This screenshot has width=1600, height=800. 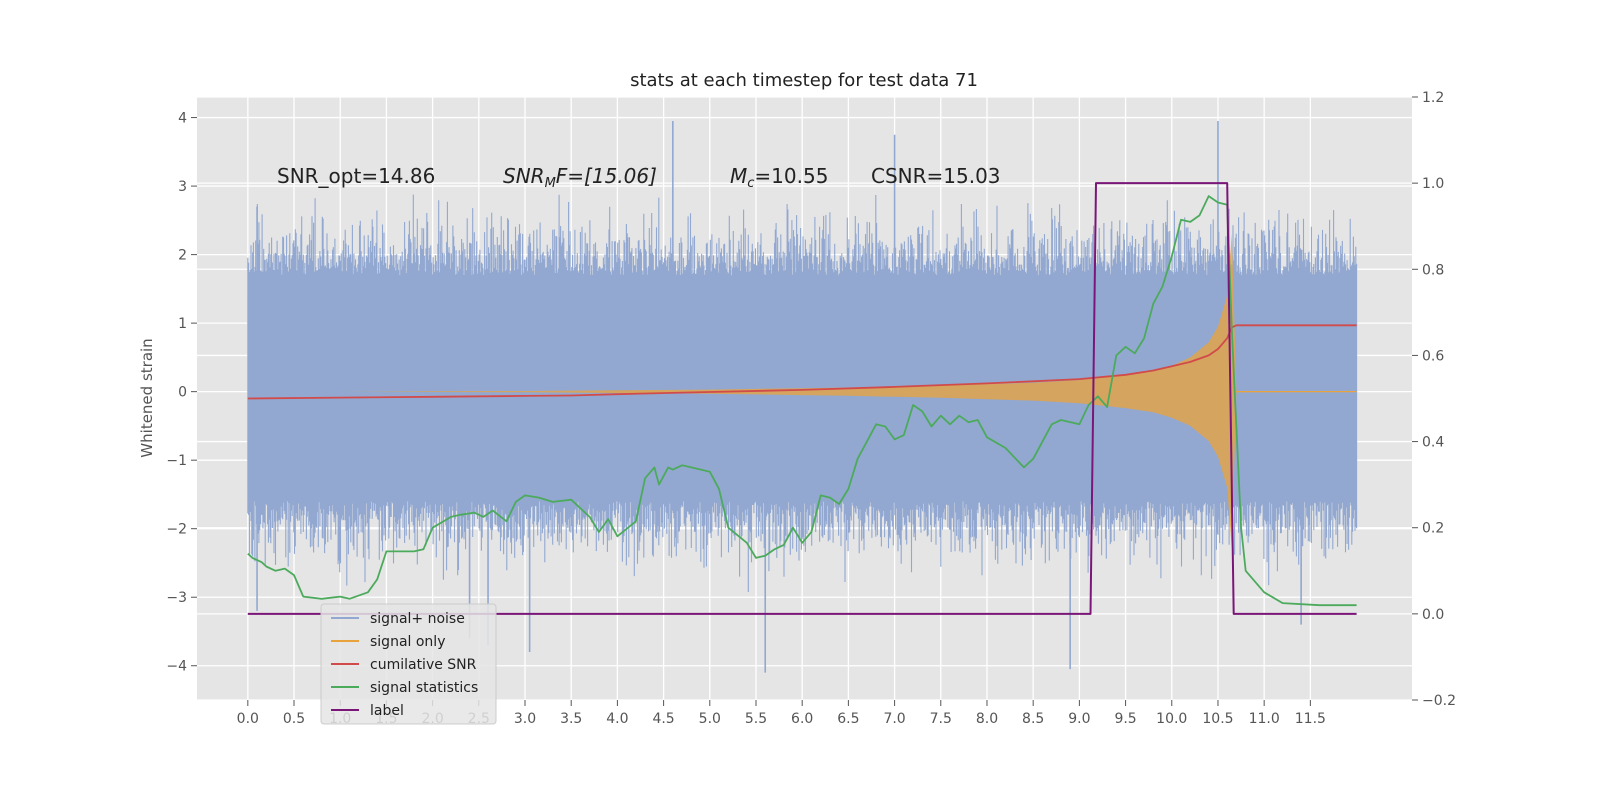 What do you see at coordinates (387, 711) in the screenshot?
I see `legend-label: label` at bounding box center [387, 711].